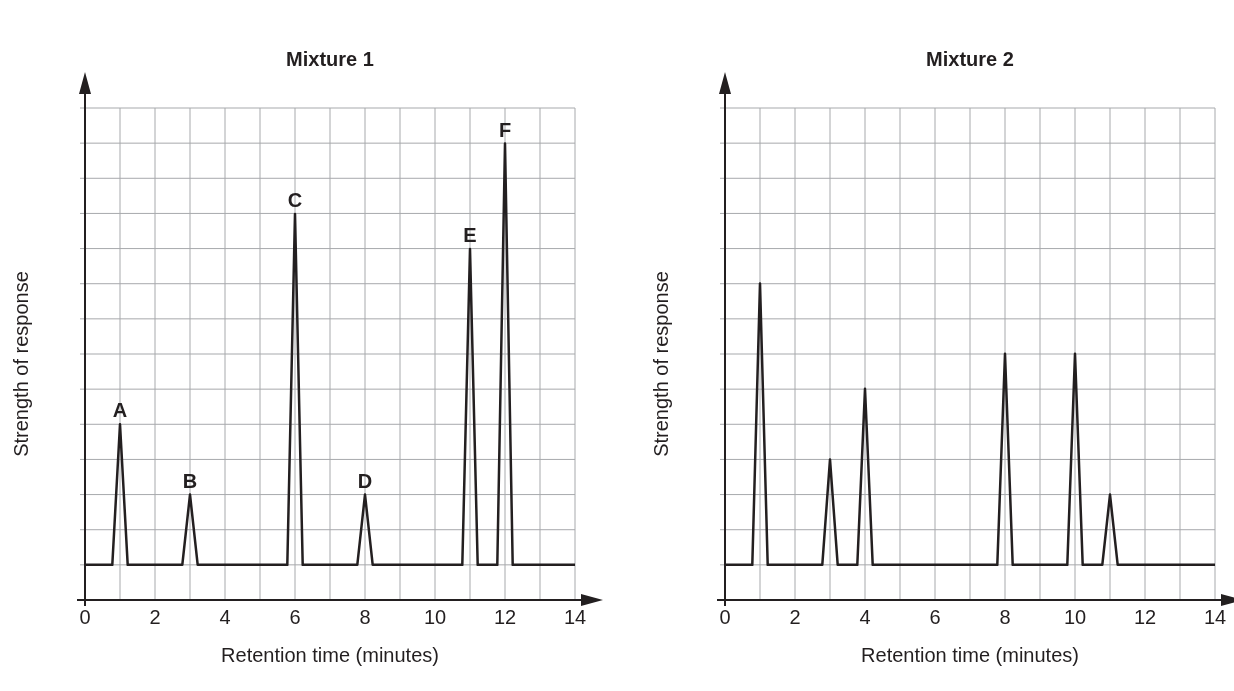 This screenshot has height=691, width=1234. Describe the element at coordinates (470, 235) in the screenshot. I see `annotation: E` at that location.